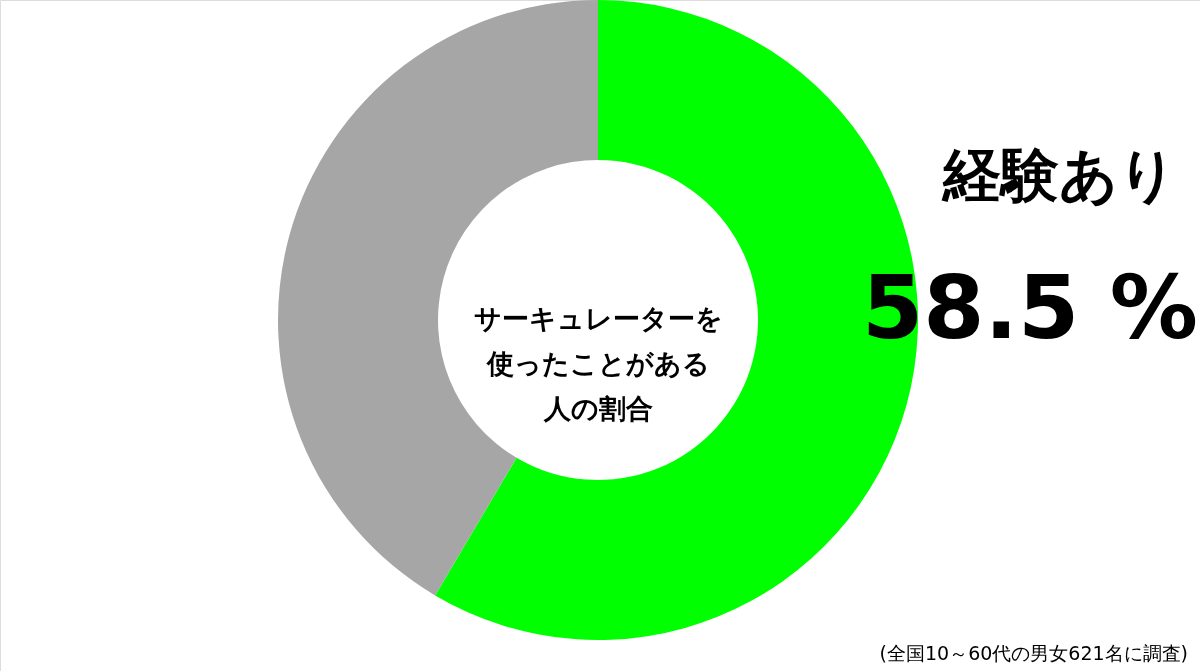 This screenshot has width=1200, height=671. Describe the element at coordinates (598, 363) in the screenshot. I see `text: サーキュレーターを使ったことがある人の割合` at that location.